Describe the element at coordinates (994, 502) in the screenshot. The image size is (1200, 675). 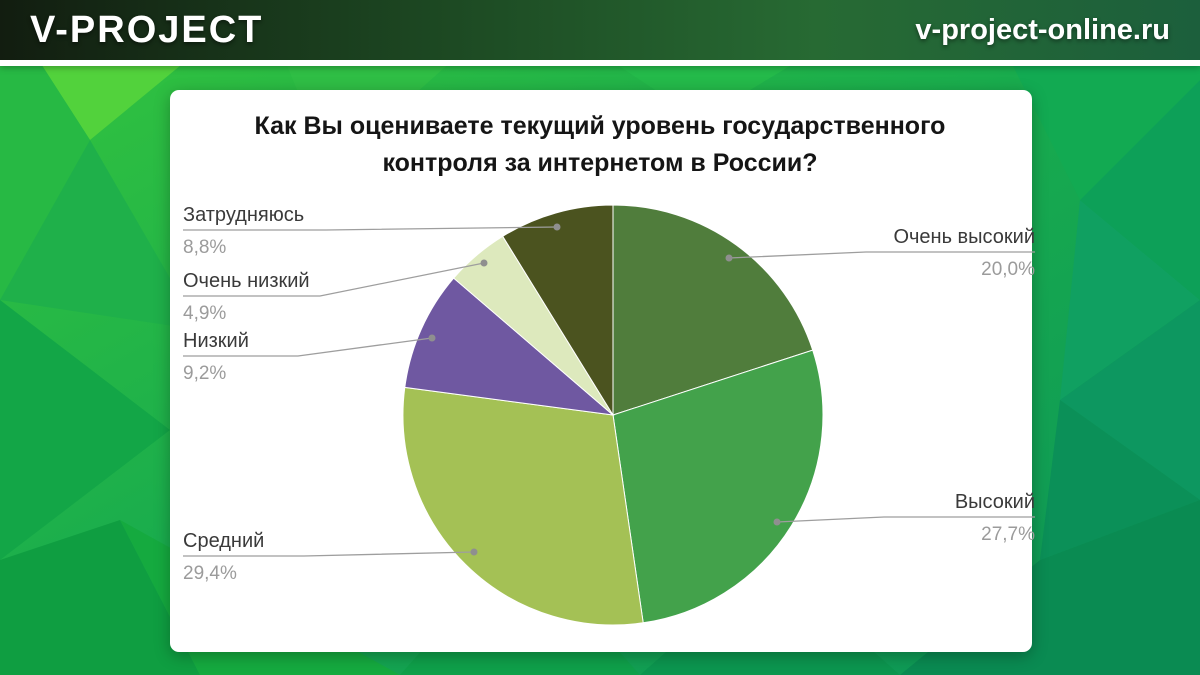
I see `slice-label: Высокий` at that location.